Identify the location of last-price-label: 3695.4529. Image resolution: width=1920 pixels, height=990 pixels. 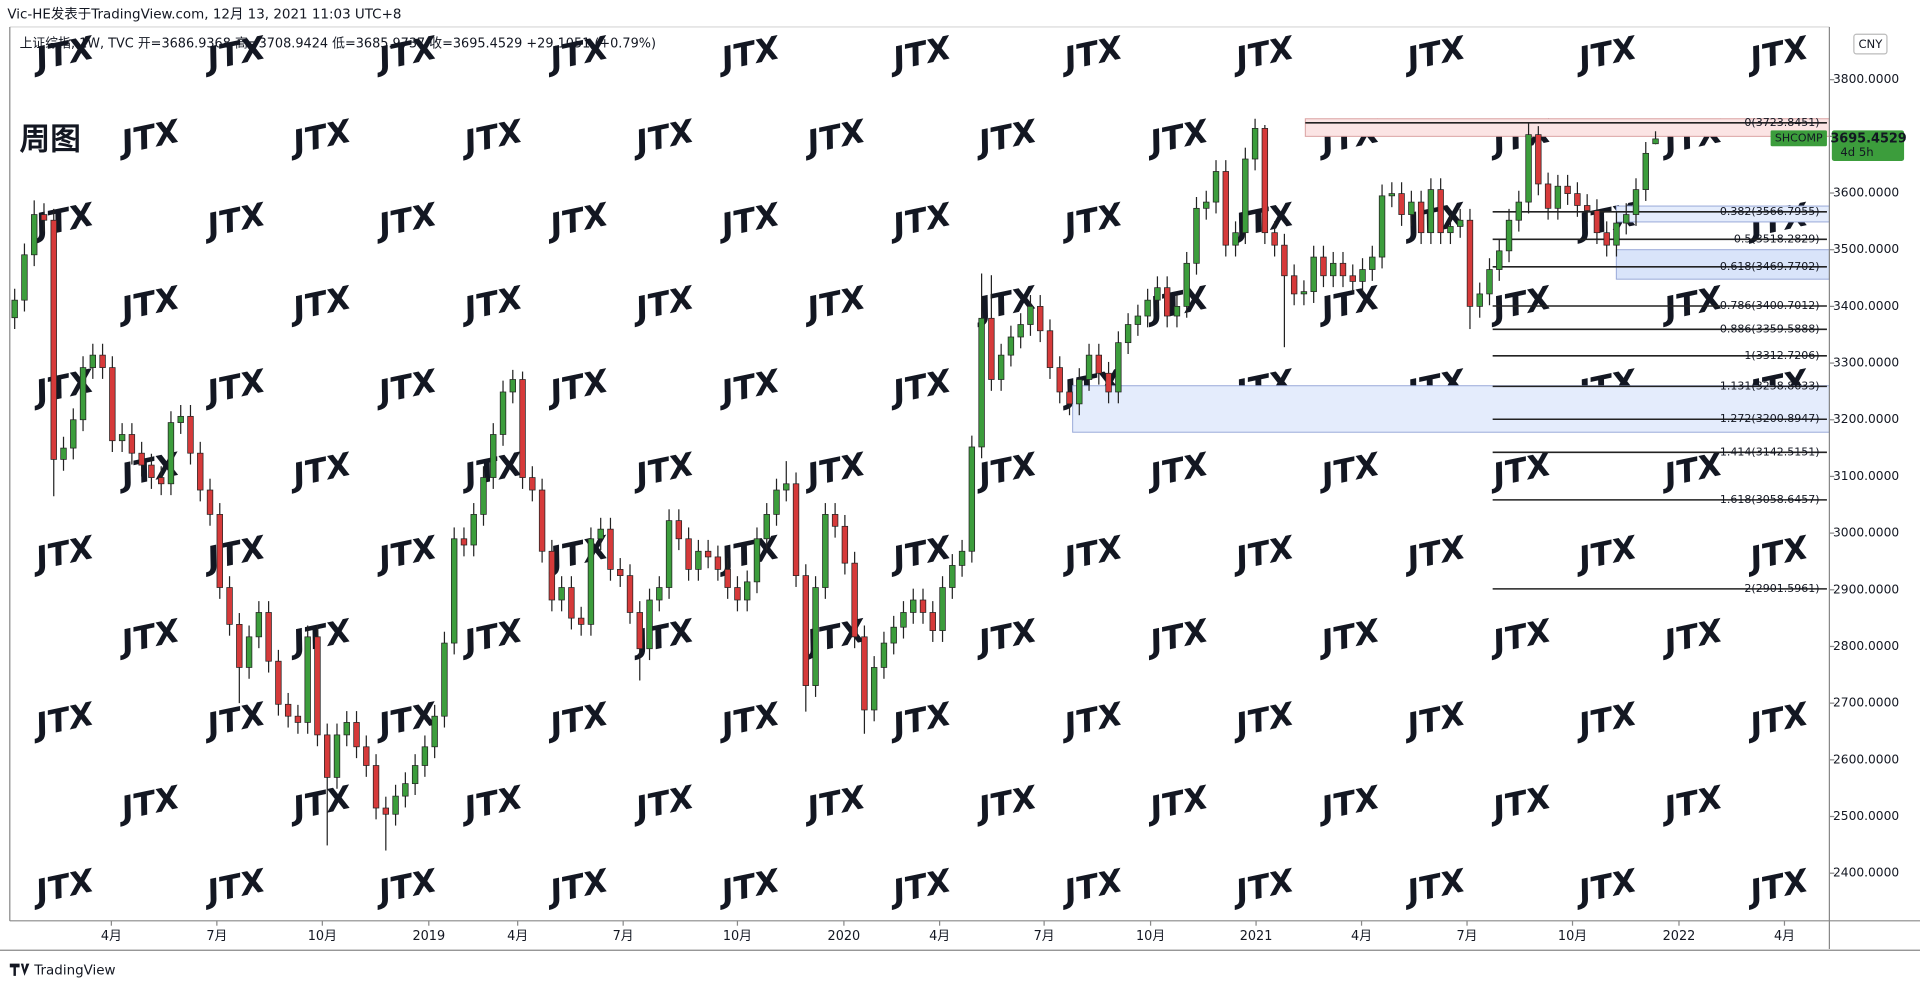
(1868, 138).